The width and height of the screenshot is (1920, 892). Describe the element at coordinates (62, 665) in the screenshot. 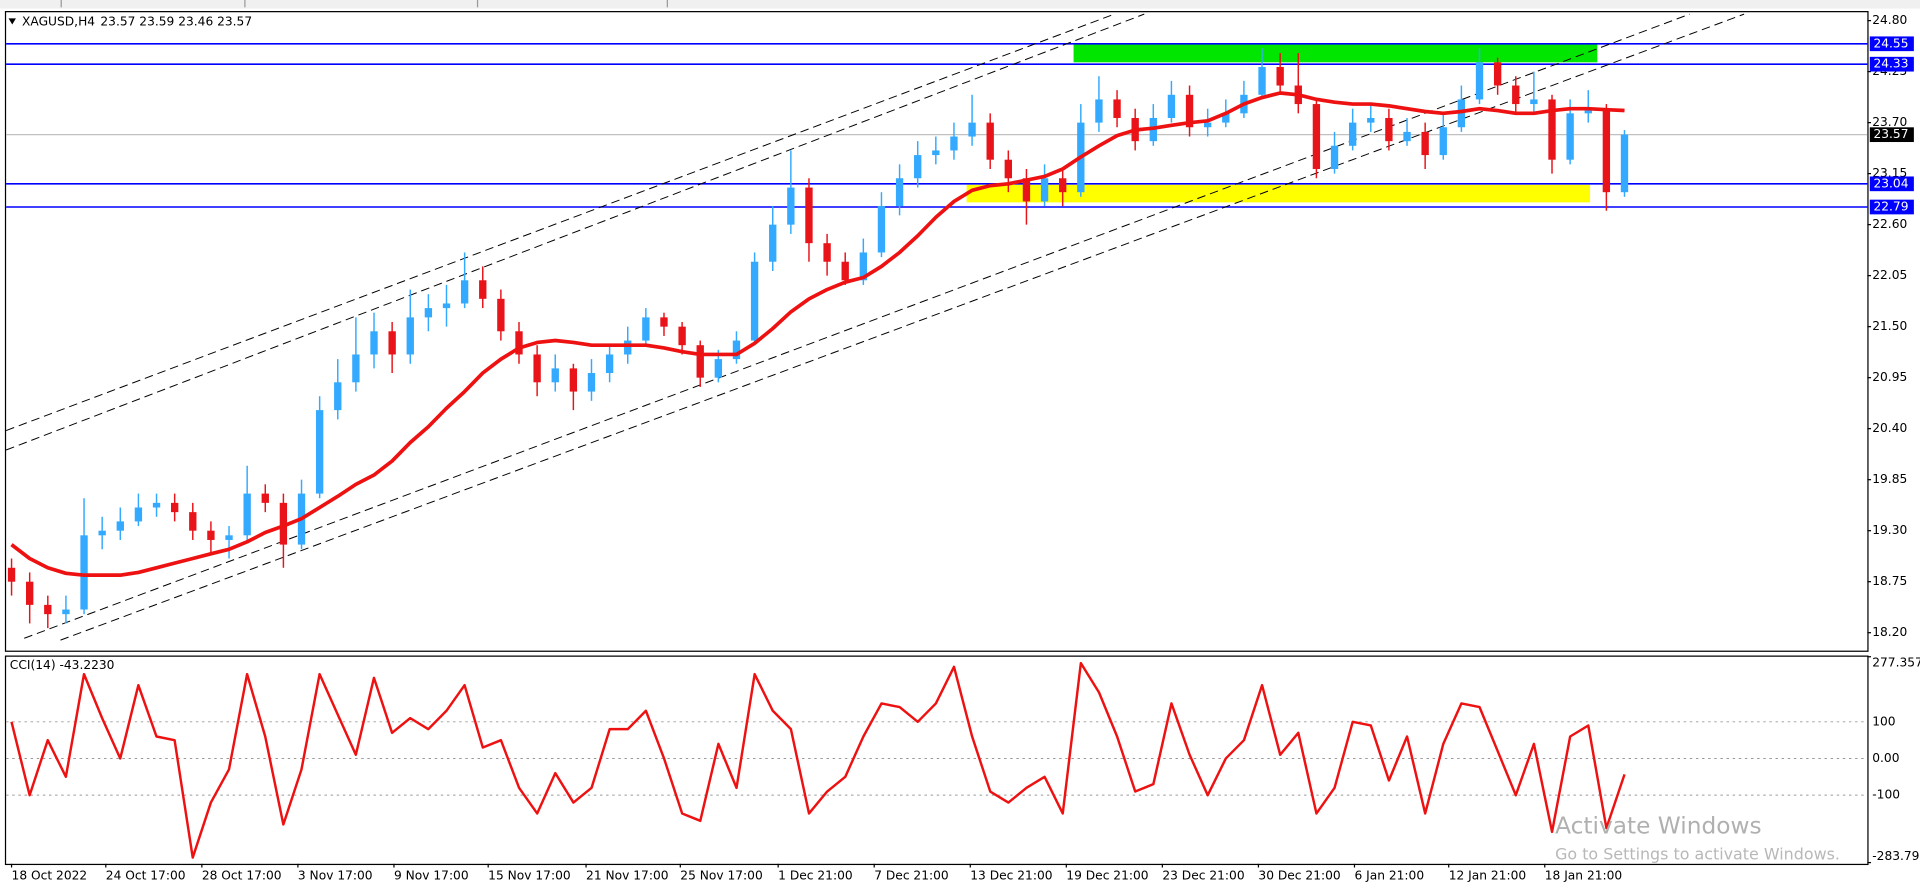

I see `cci-title: CCI(14) -43.2230` at that location.